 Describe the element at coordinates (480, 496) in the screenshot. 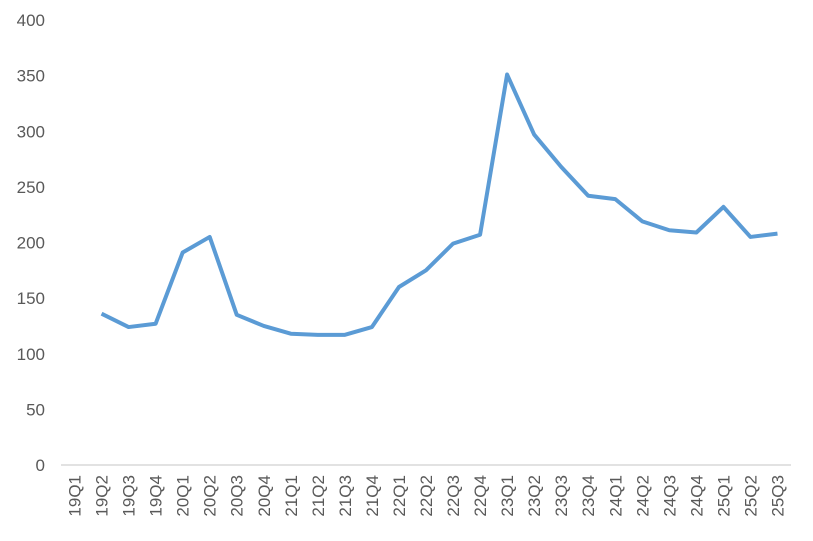

I see `x-tick-label: 22Q4` at that location.